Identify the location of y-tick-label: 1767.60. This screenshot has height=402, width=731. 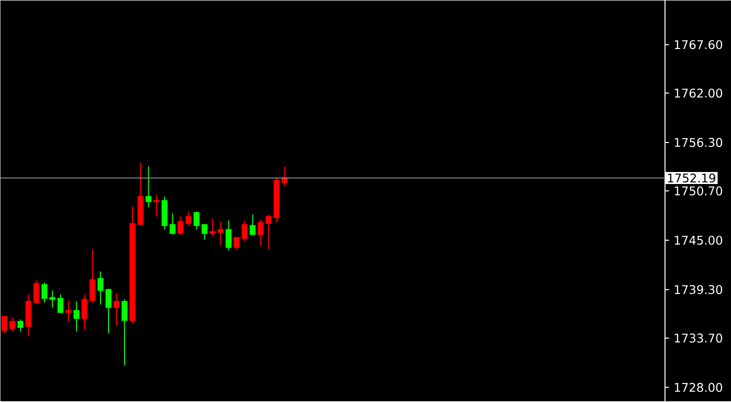
(698, 45).